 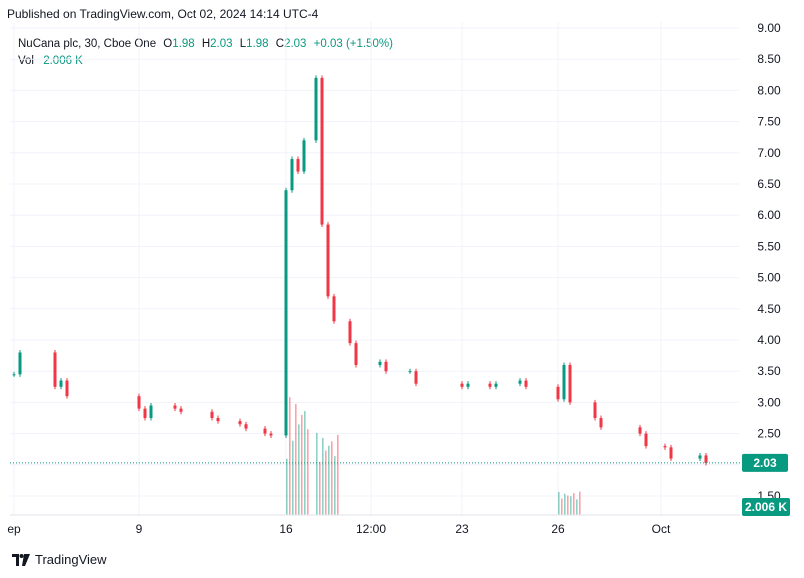 I want to click on y-tick-label: 5.50, so click(x=769, y=246).